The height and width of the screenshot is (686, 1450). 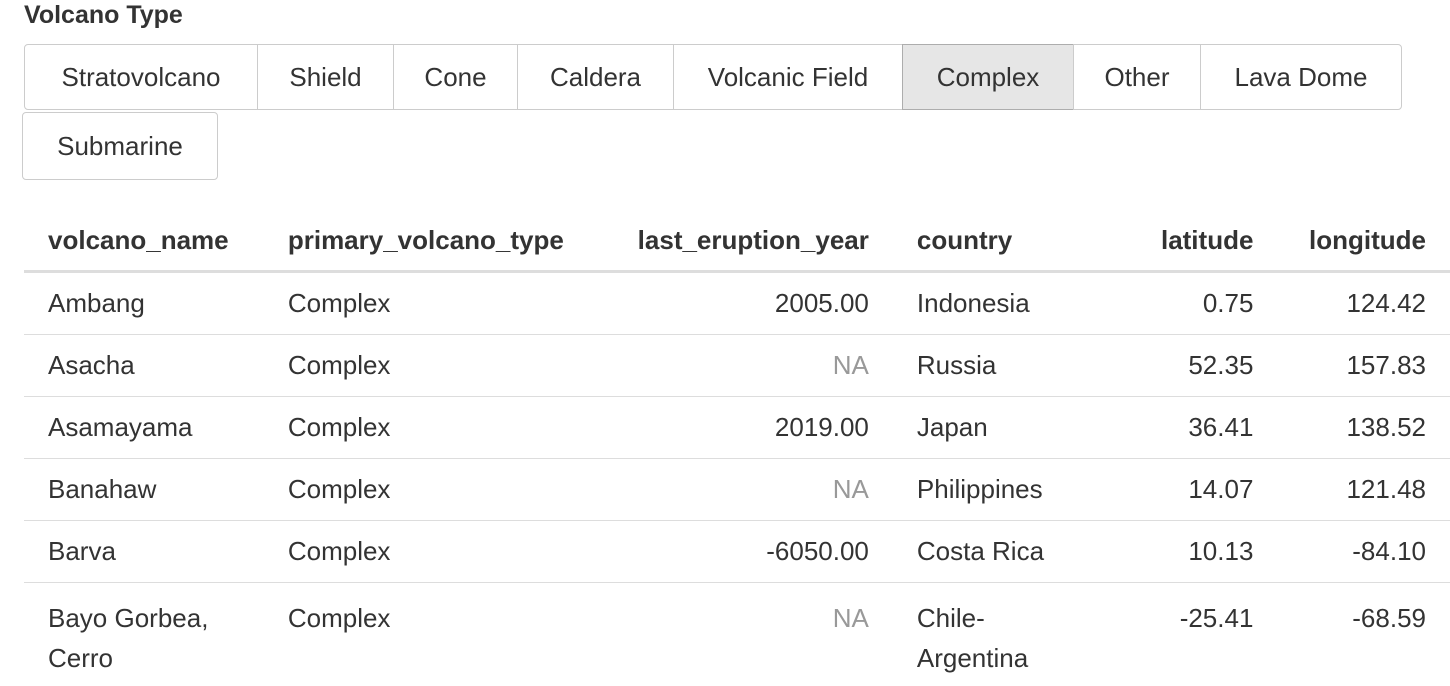 What do you see at coordinates (144, 427) in the screenshot?
I see `cell-volcano-name: Asamayama` at bounding box center [144, 427].